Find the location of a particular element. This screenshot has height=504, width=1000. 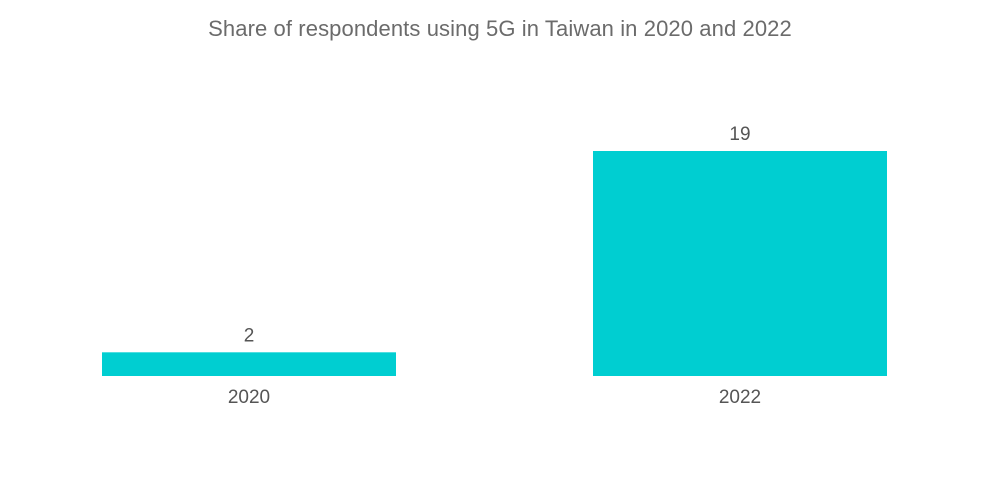

x-tick-label-2020: 2020 is located at coordinates (249, 397).